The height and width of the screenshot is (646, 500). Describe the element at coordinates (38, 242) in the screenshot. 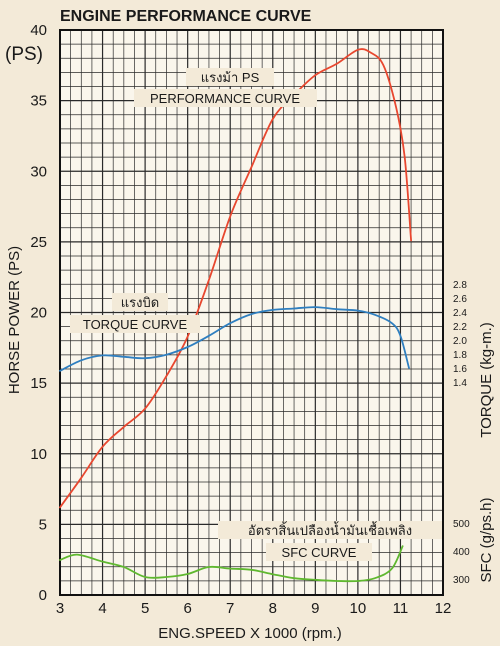

I see `y-tick-label: 25` at that location.